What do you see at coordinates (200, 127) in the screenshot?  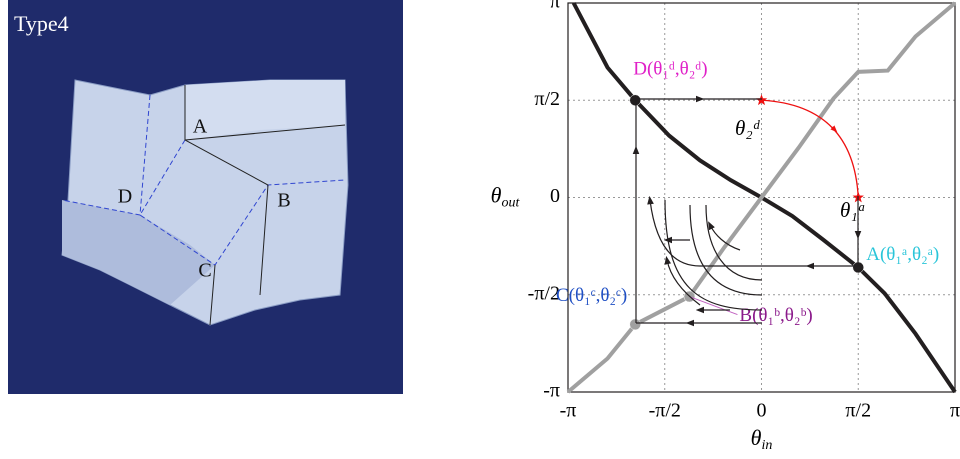 I see `vertex-label: A` at bounding box center [200, 127].